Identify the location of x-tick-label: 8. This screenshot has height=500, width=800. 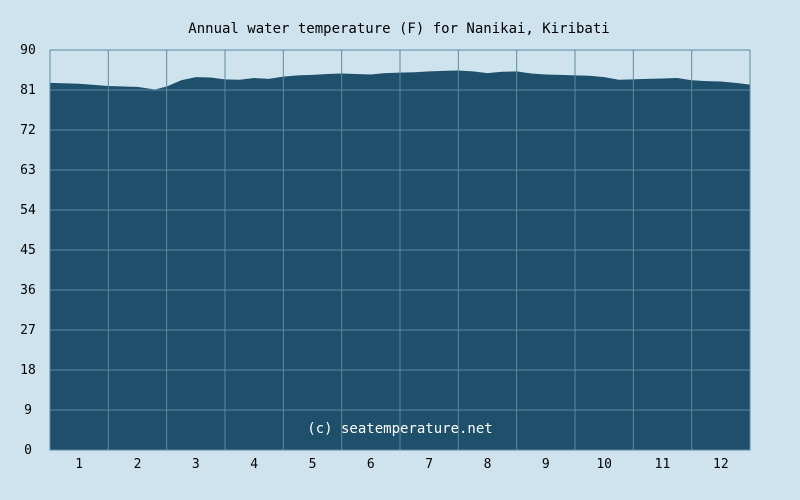
(488, 464).